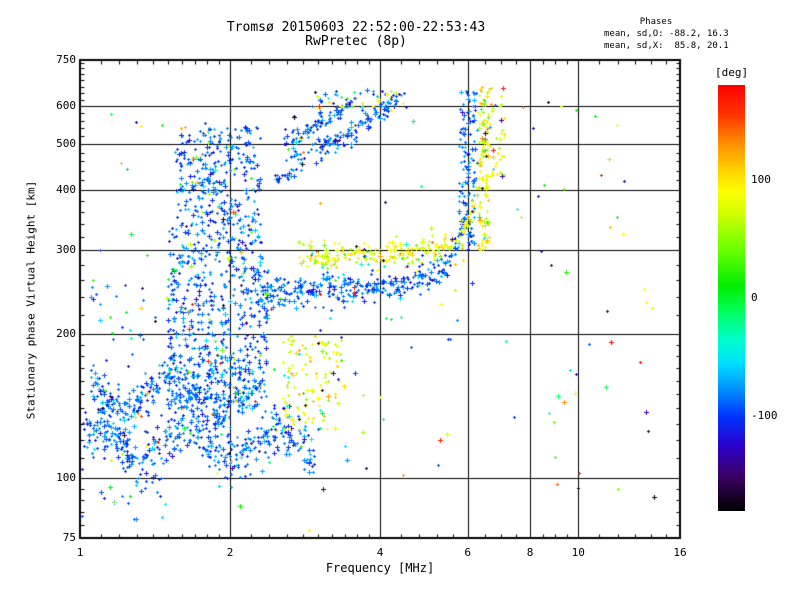  I want to click on plot-subtitle: RwPretec (8p), so click(356, 41).